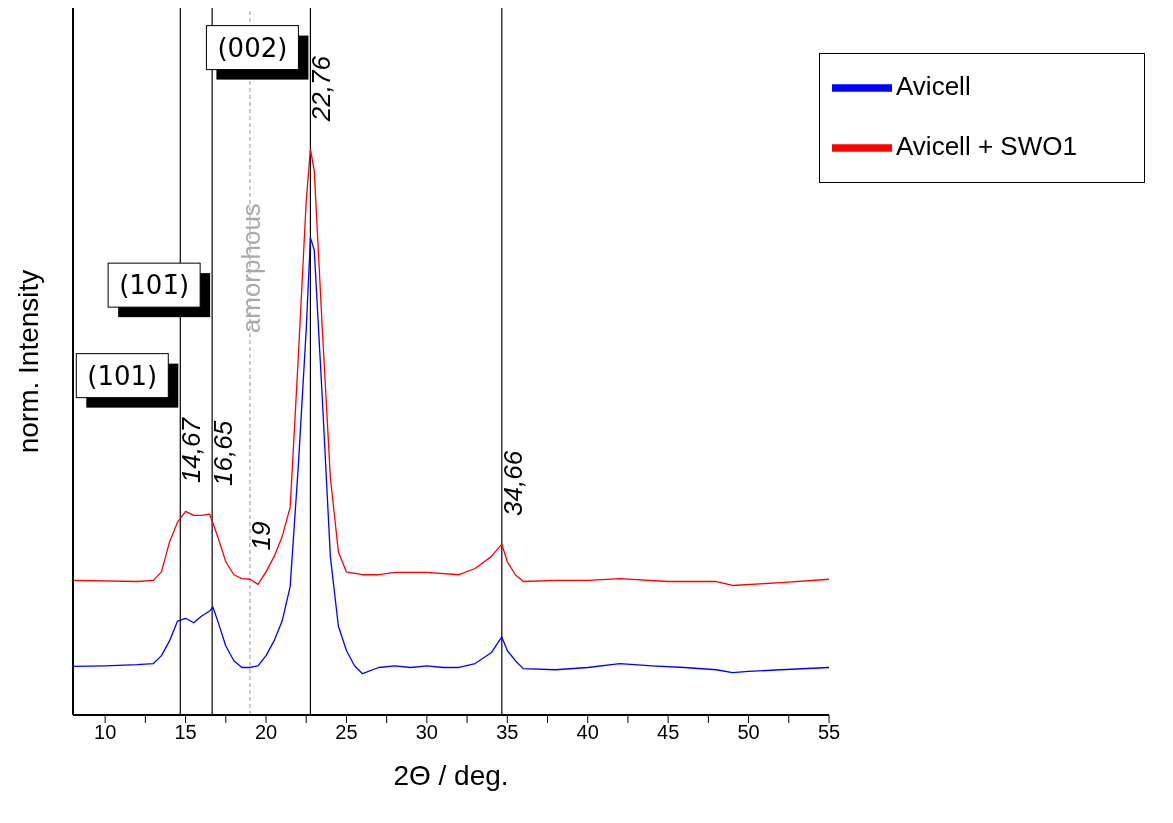 The image size is (1173, 823). Describe the element at coordinates (250, 268) in the screenshot. I see `annotation: amorphous` at that location.